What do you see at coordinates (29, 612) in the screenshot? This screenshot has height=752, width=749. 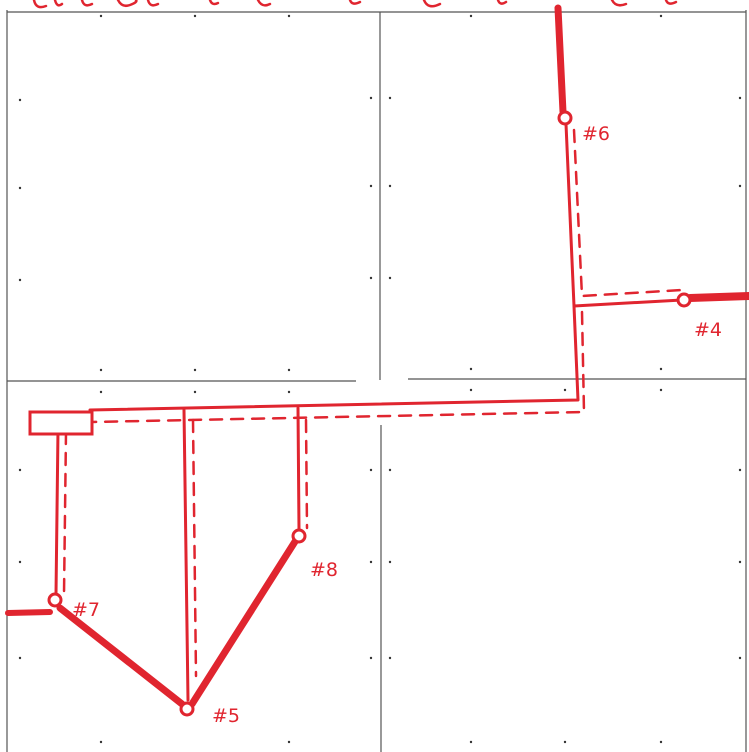 I see `feeder-left` at bounding box center [29, 612].